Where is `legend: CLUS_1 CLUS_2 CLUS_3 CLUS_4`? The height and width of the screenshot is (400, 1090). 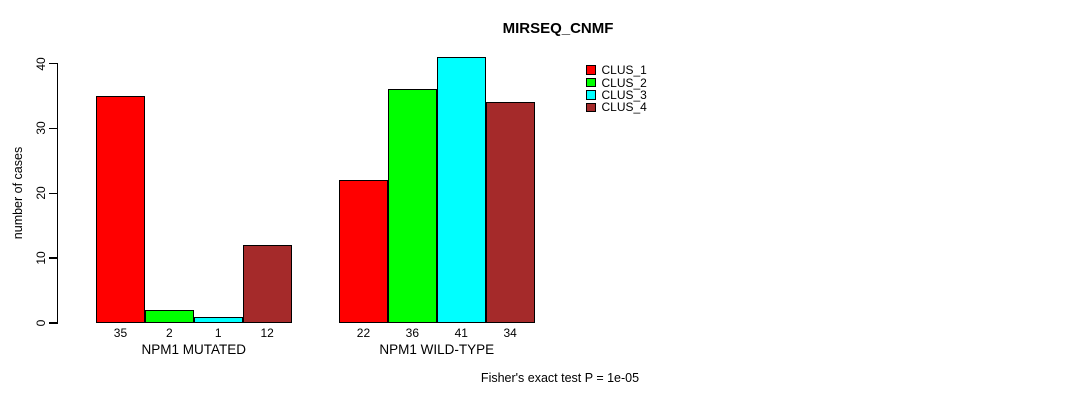
legend: CLUS_1 CLUS_2 CLUS_3 CLUS_4 is located at coordinates (616, 89).